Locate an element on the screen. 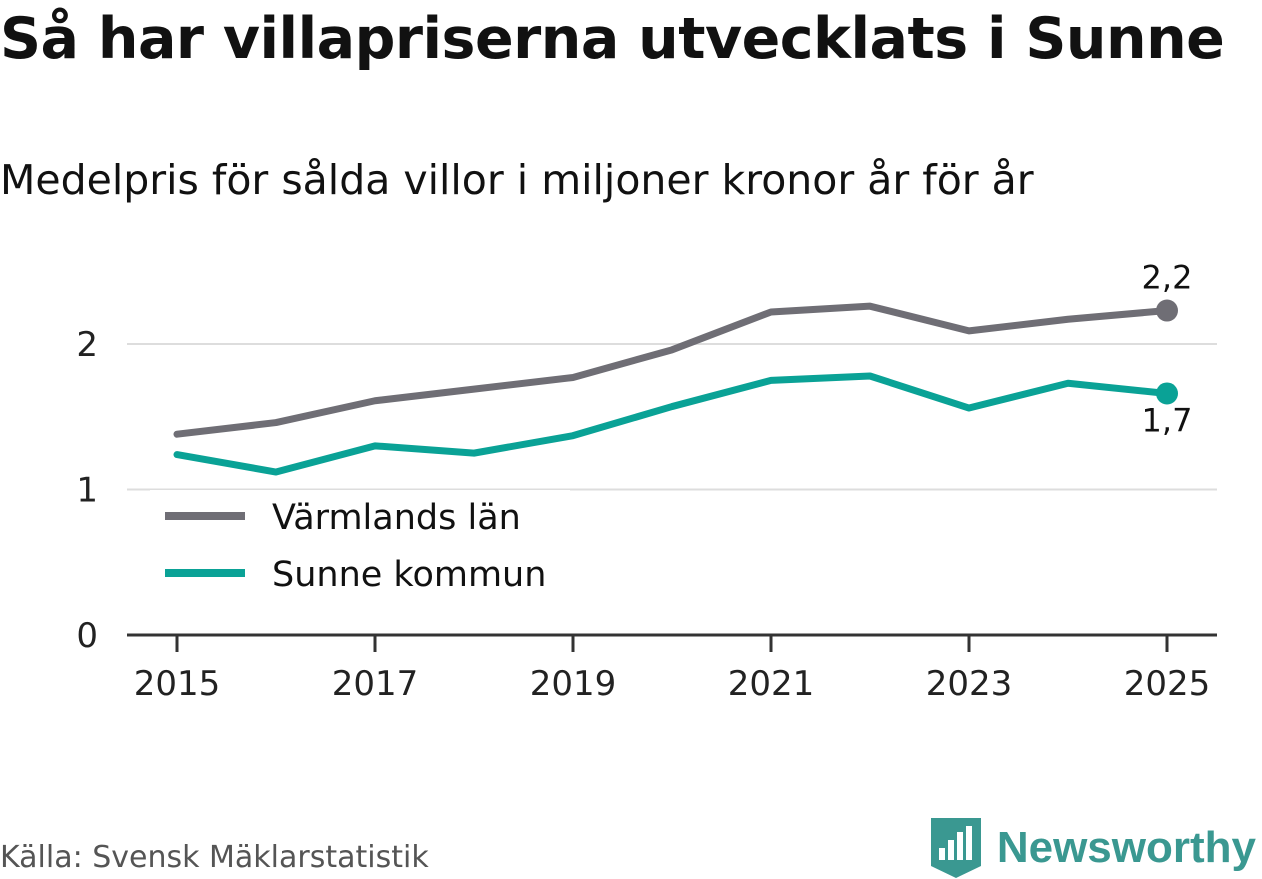 This screenshot has height=879, width=1262. series-line-varmland is located at coordinates (672, 370).